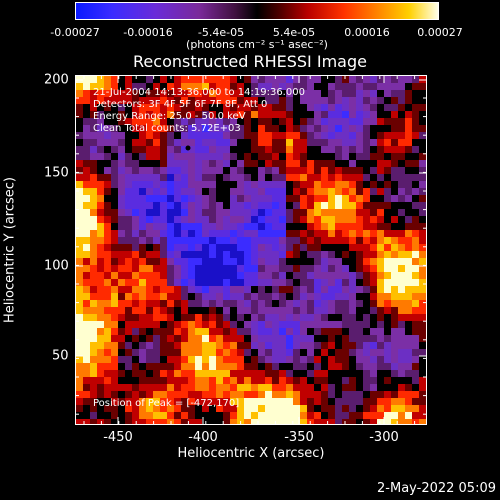  Describe the element at coordinates (299, 437) in the screenshot. I see `x-tick-label: -350` at that location.